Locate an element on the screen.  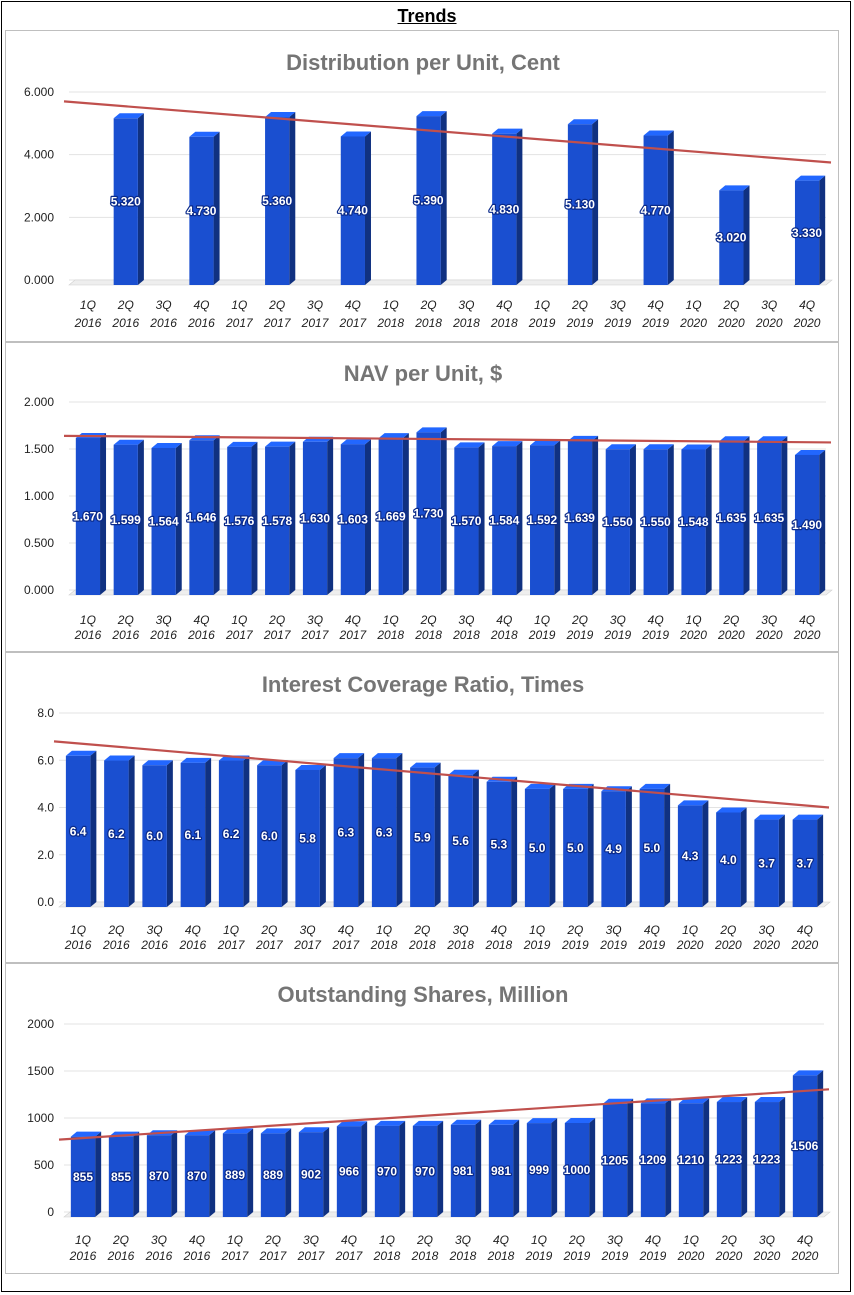
chart-floor is located at coordinates (444, 904).